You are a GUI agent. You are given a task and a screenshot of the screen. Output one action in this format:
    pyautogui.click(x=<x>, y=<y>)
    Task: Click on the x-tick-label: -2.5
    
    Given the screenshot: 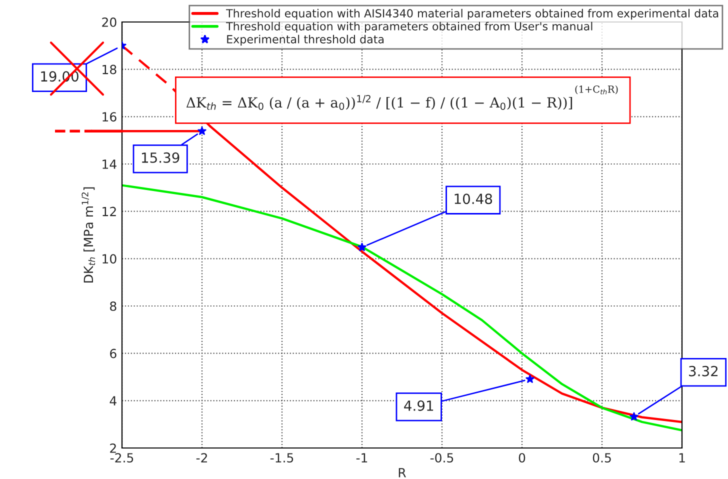 What is the action you would take?
    pyautogui.click(x=122, y=458)
    